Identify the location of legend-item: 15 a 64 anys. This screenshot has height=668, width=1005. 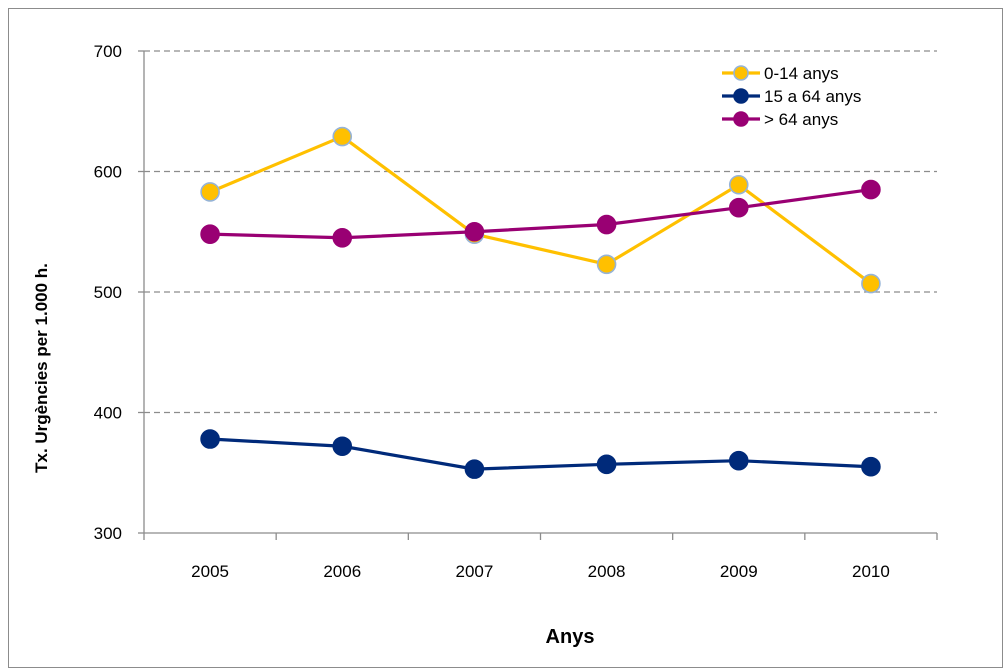
(791, 96).